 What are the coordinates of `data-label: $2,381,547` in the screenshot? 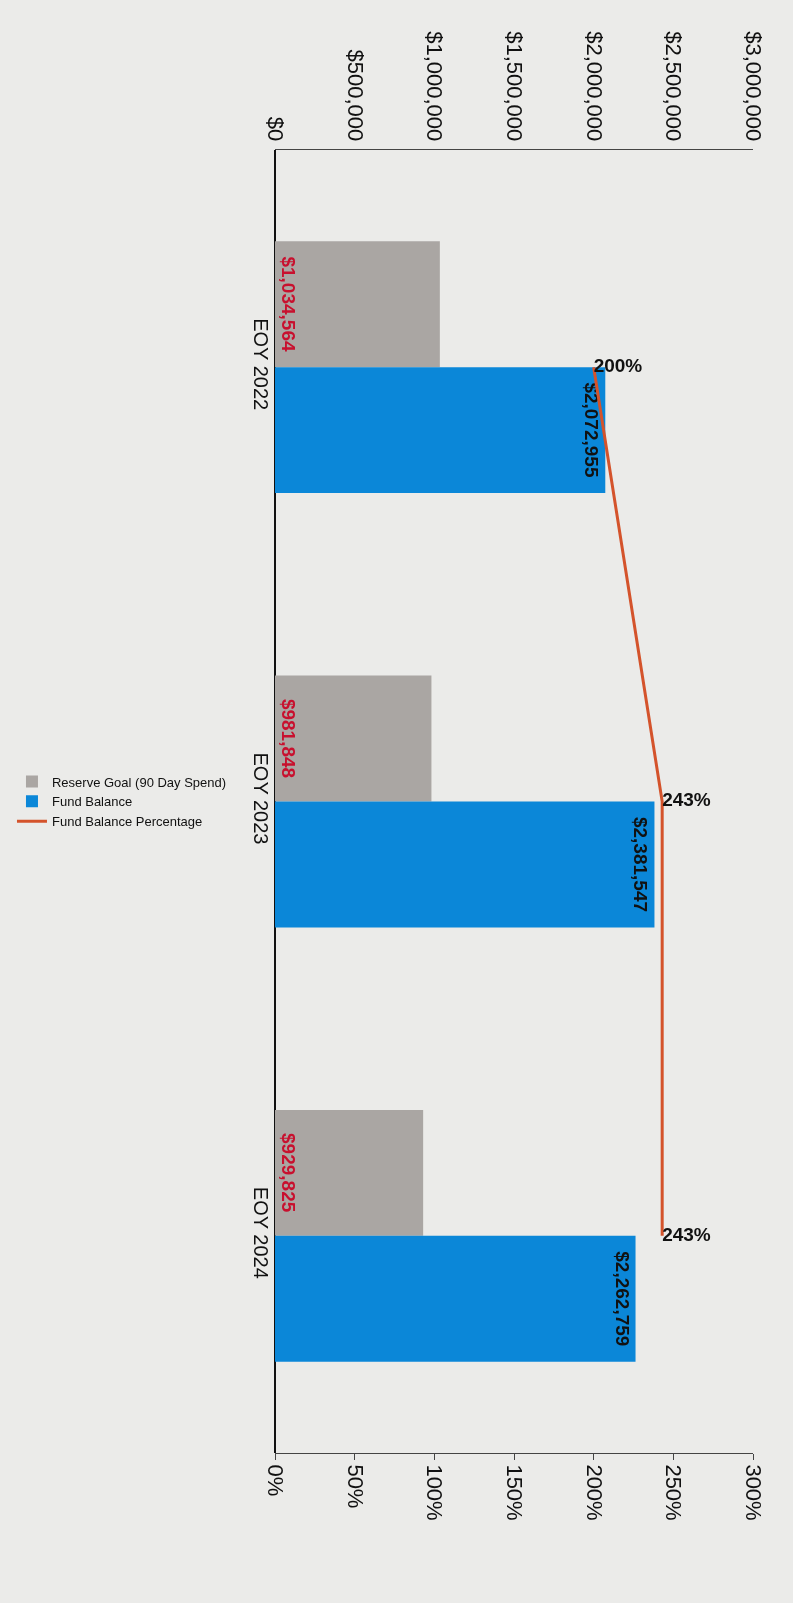 It's located at (641, 864).